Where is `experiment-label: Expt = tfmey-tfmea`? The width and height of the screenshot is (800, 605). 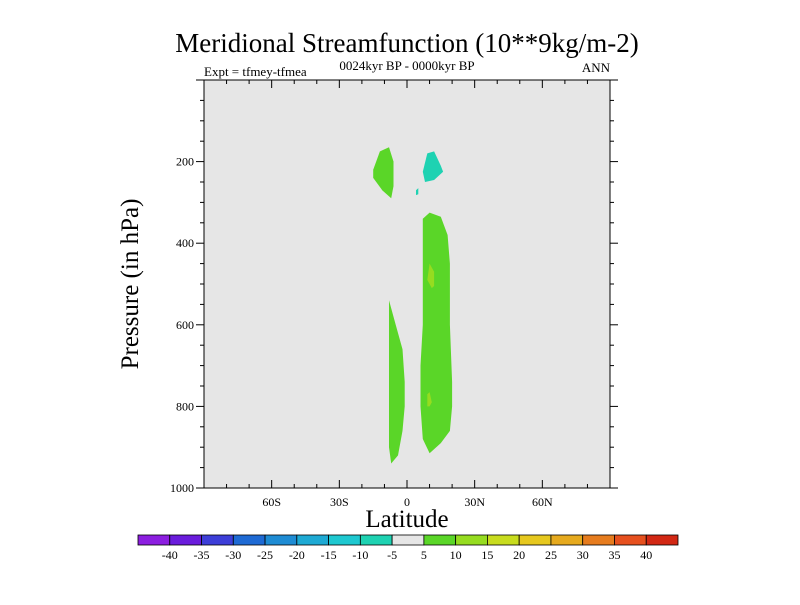 experiment-label: Expt = tfmey-tfmea is located at coordinates (255, 71).